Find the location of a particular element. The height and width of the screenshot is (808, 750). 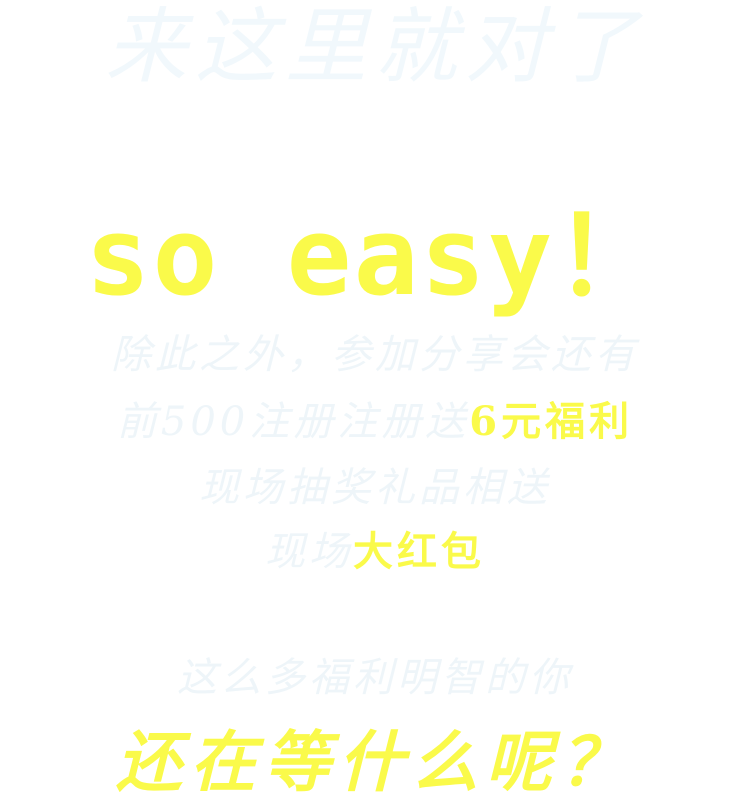

promo-line-4-text: 现场 is located at coordinates (309, 552).